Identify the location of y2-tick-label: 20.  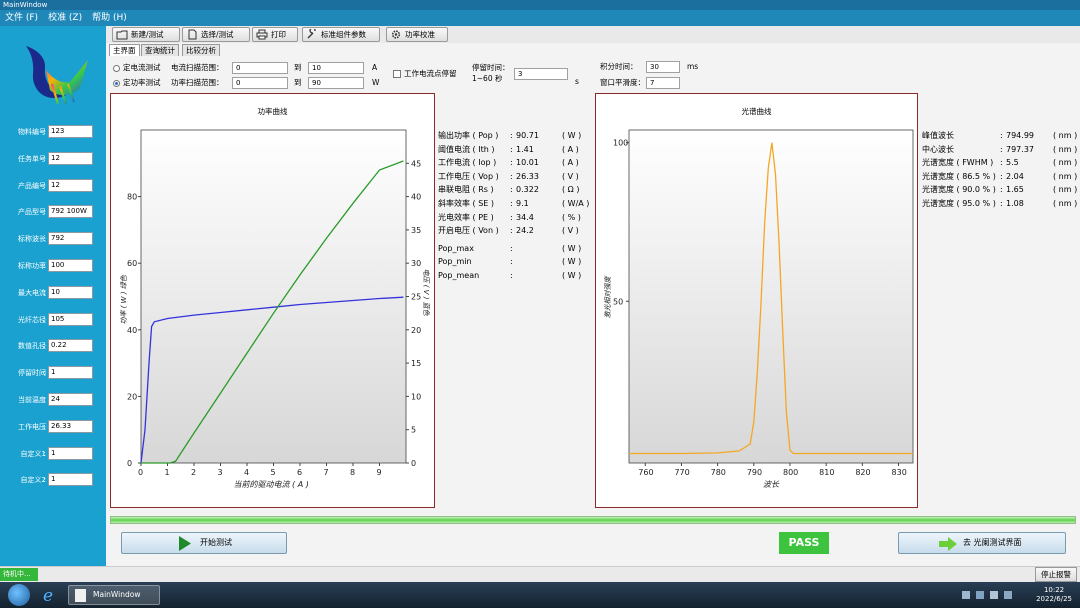
(416, 330).